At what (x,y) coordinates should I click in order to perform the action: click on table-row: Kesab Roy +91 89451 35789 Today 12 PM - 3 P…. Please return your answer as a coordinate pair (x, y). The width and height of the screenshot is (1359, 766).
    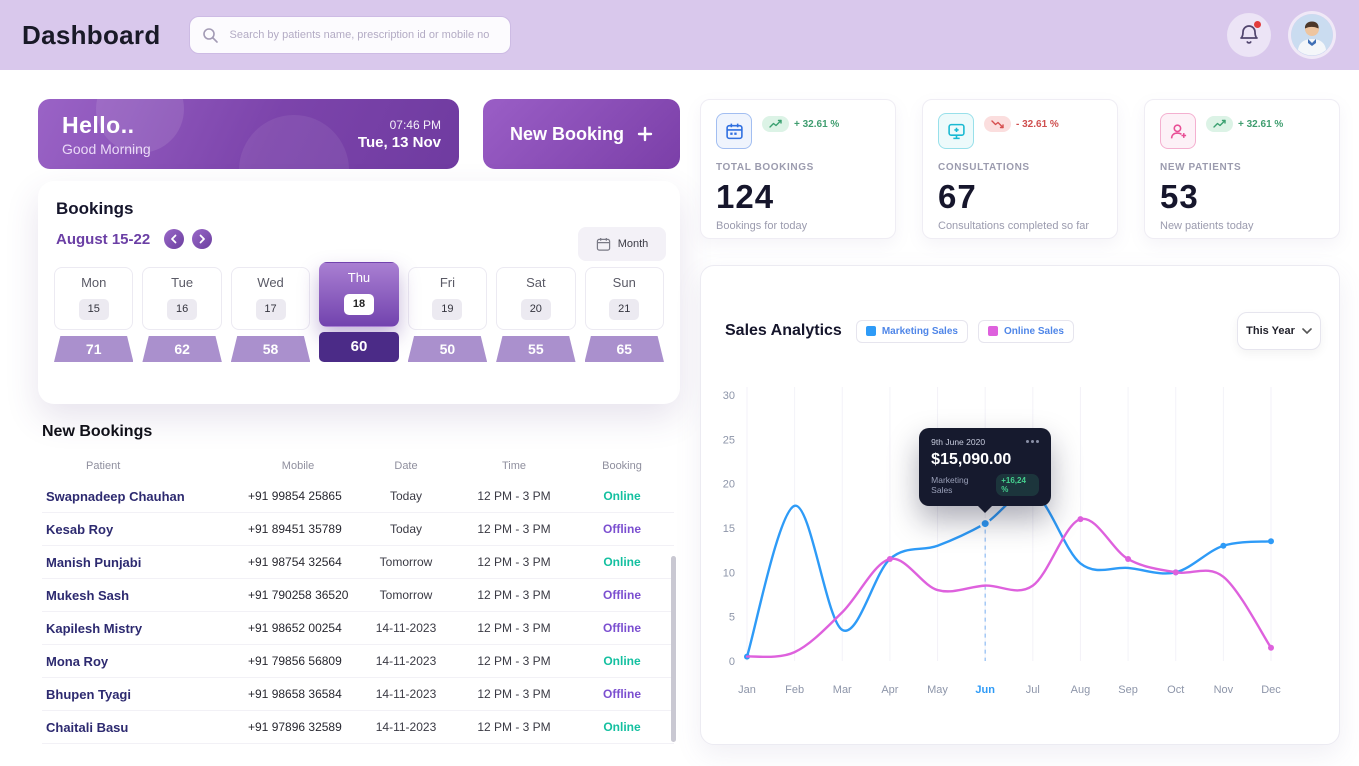
    Looking at the image, I should click on (358, 529).